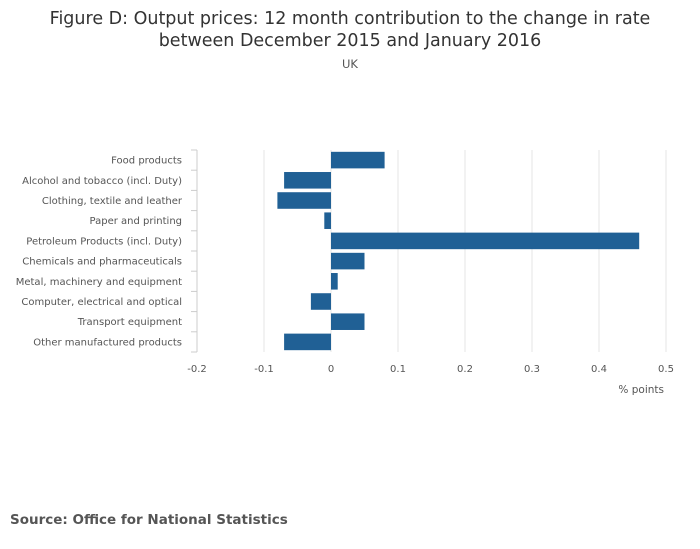 Image resolution: width=700 pixels, height=549 pixels. Describe the element at coordinates (102, 181) in the screenshot. I see `category-label: Alcohol and tobacco (incl. Duty)` at that location.